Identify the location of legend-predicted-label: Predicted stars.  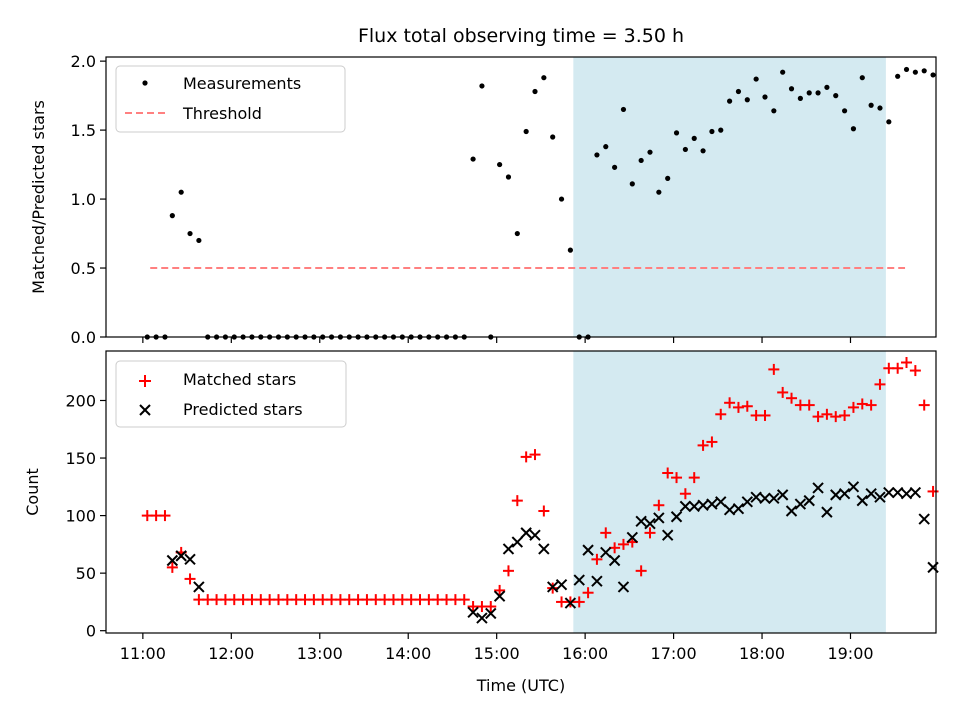
(243, 409).